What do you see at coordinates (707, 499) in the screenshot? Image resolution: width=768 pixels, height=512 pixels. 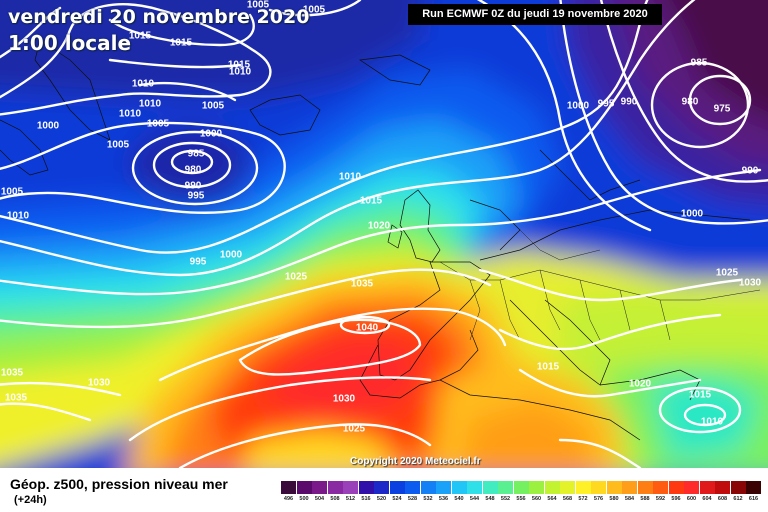 I see `scale-tick-label: 604` at bounding box center [707, 499].